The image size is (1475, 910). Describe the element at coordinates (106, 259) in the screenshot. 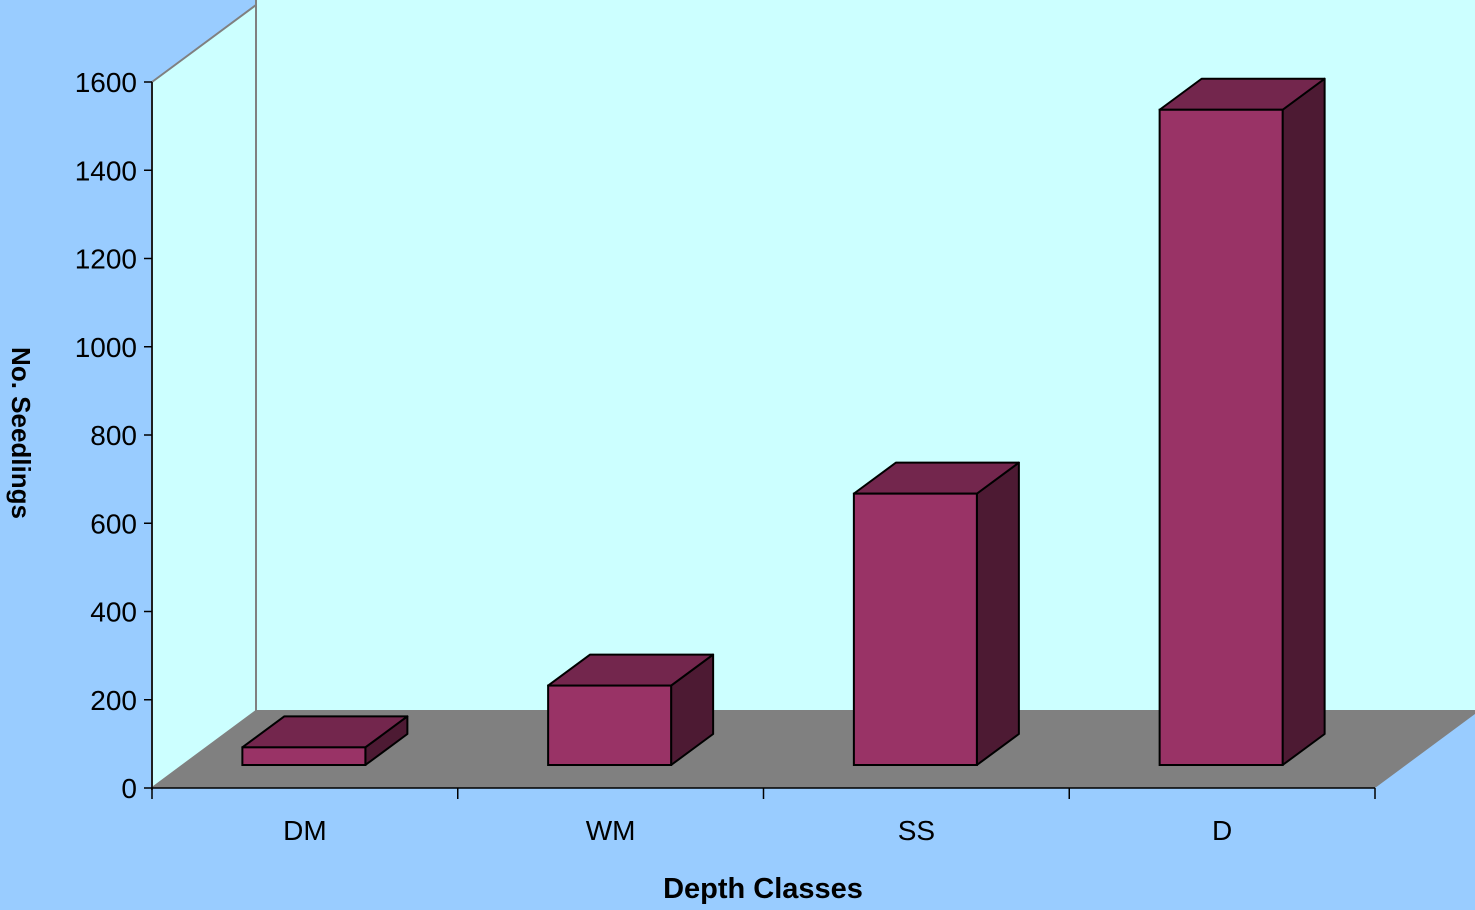

I see `y-tick-label: 1200` at that location.